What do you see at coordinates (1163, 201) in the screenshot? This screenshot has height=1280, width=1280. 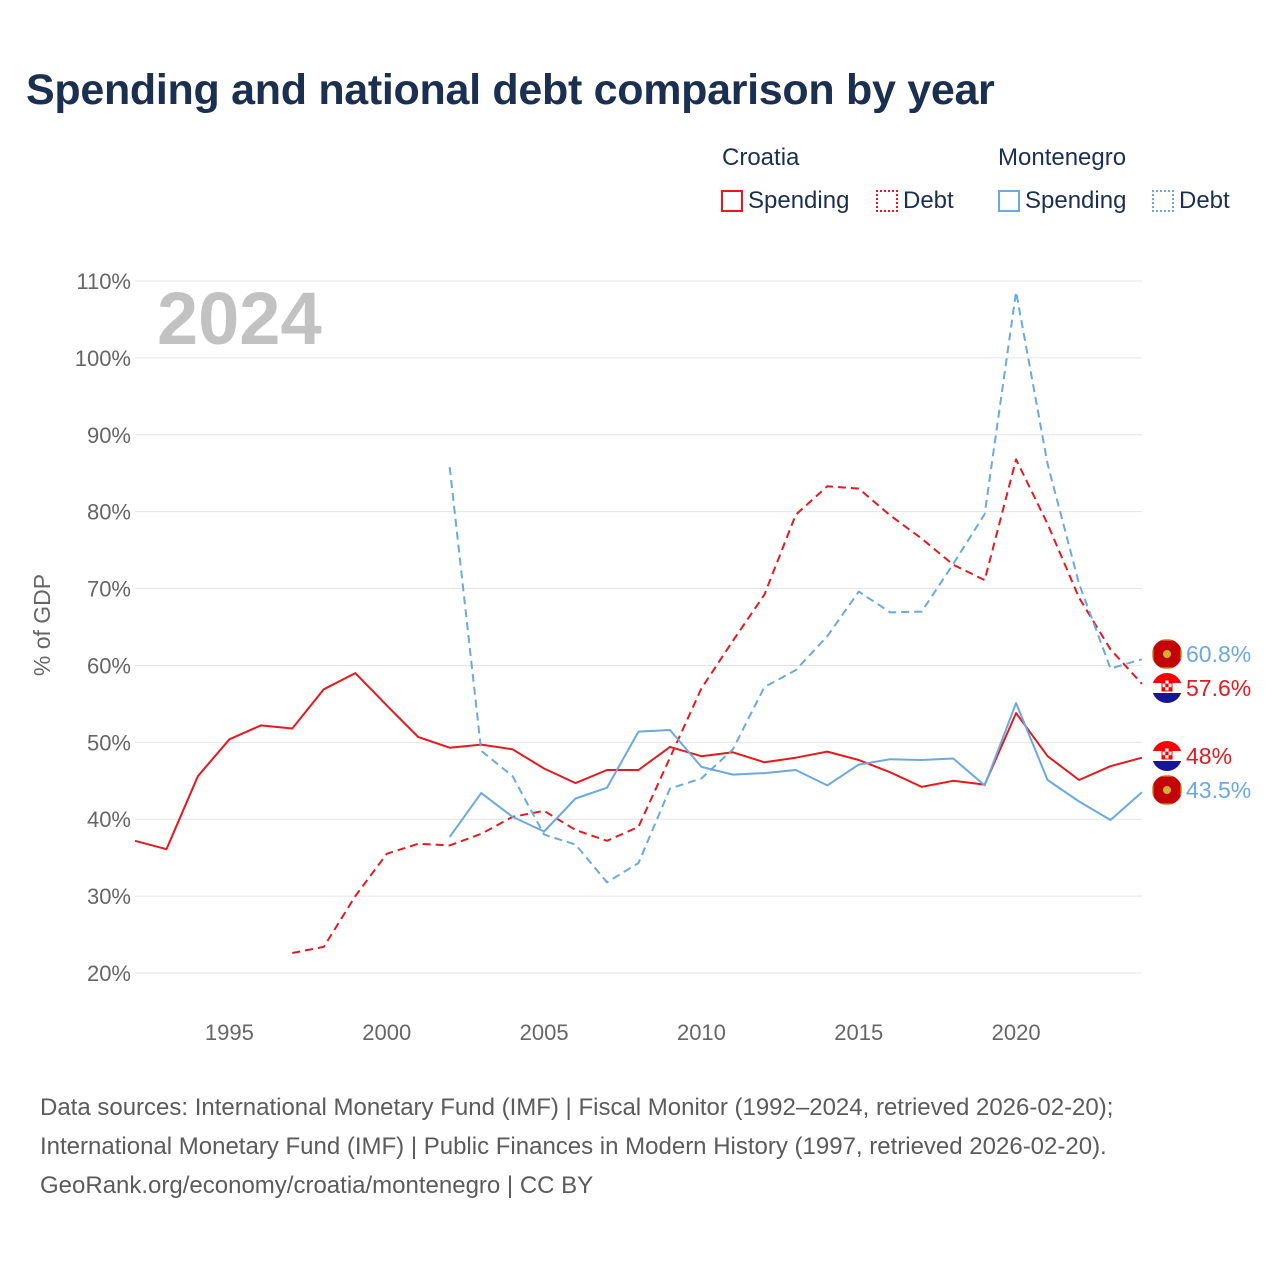 I see `legend-swatch-montenegro-debt` at bounding box center [1163, 201].